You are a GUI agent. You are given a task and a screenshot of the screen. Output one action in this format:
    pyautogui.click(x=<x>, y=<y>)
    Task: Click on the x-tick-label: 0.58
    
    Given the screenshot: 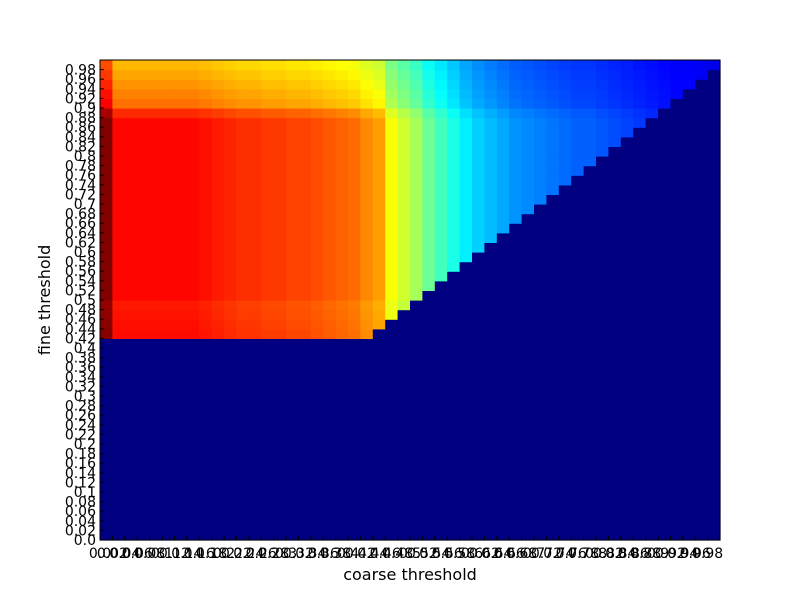 What is the action you would take?
    pyautogui.click(x=459, y=554)
    